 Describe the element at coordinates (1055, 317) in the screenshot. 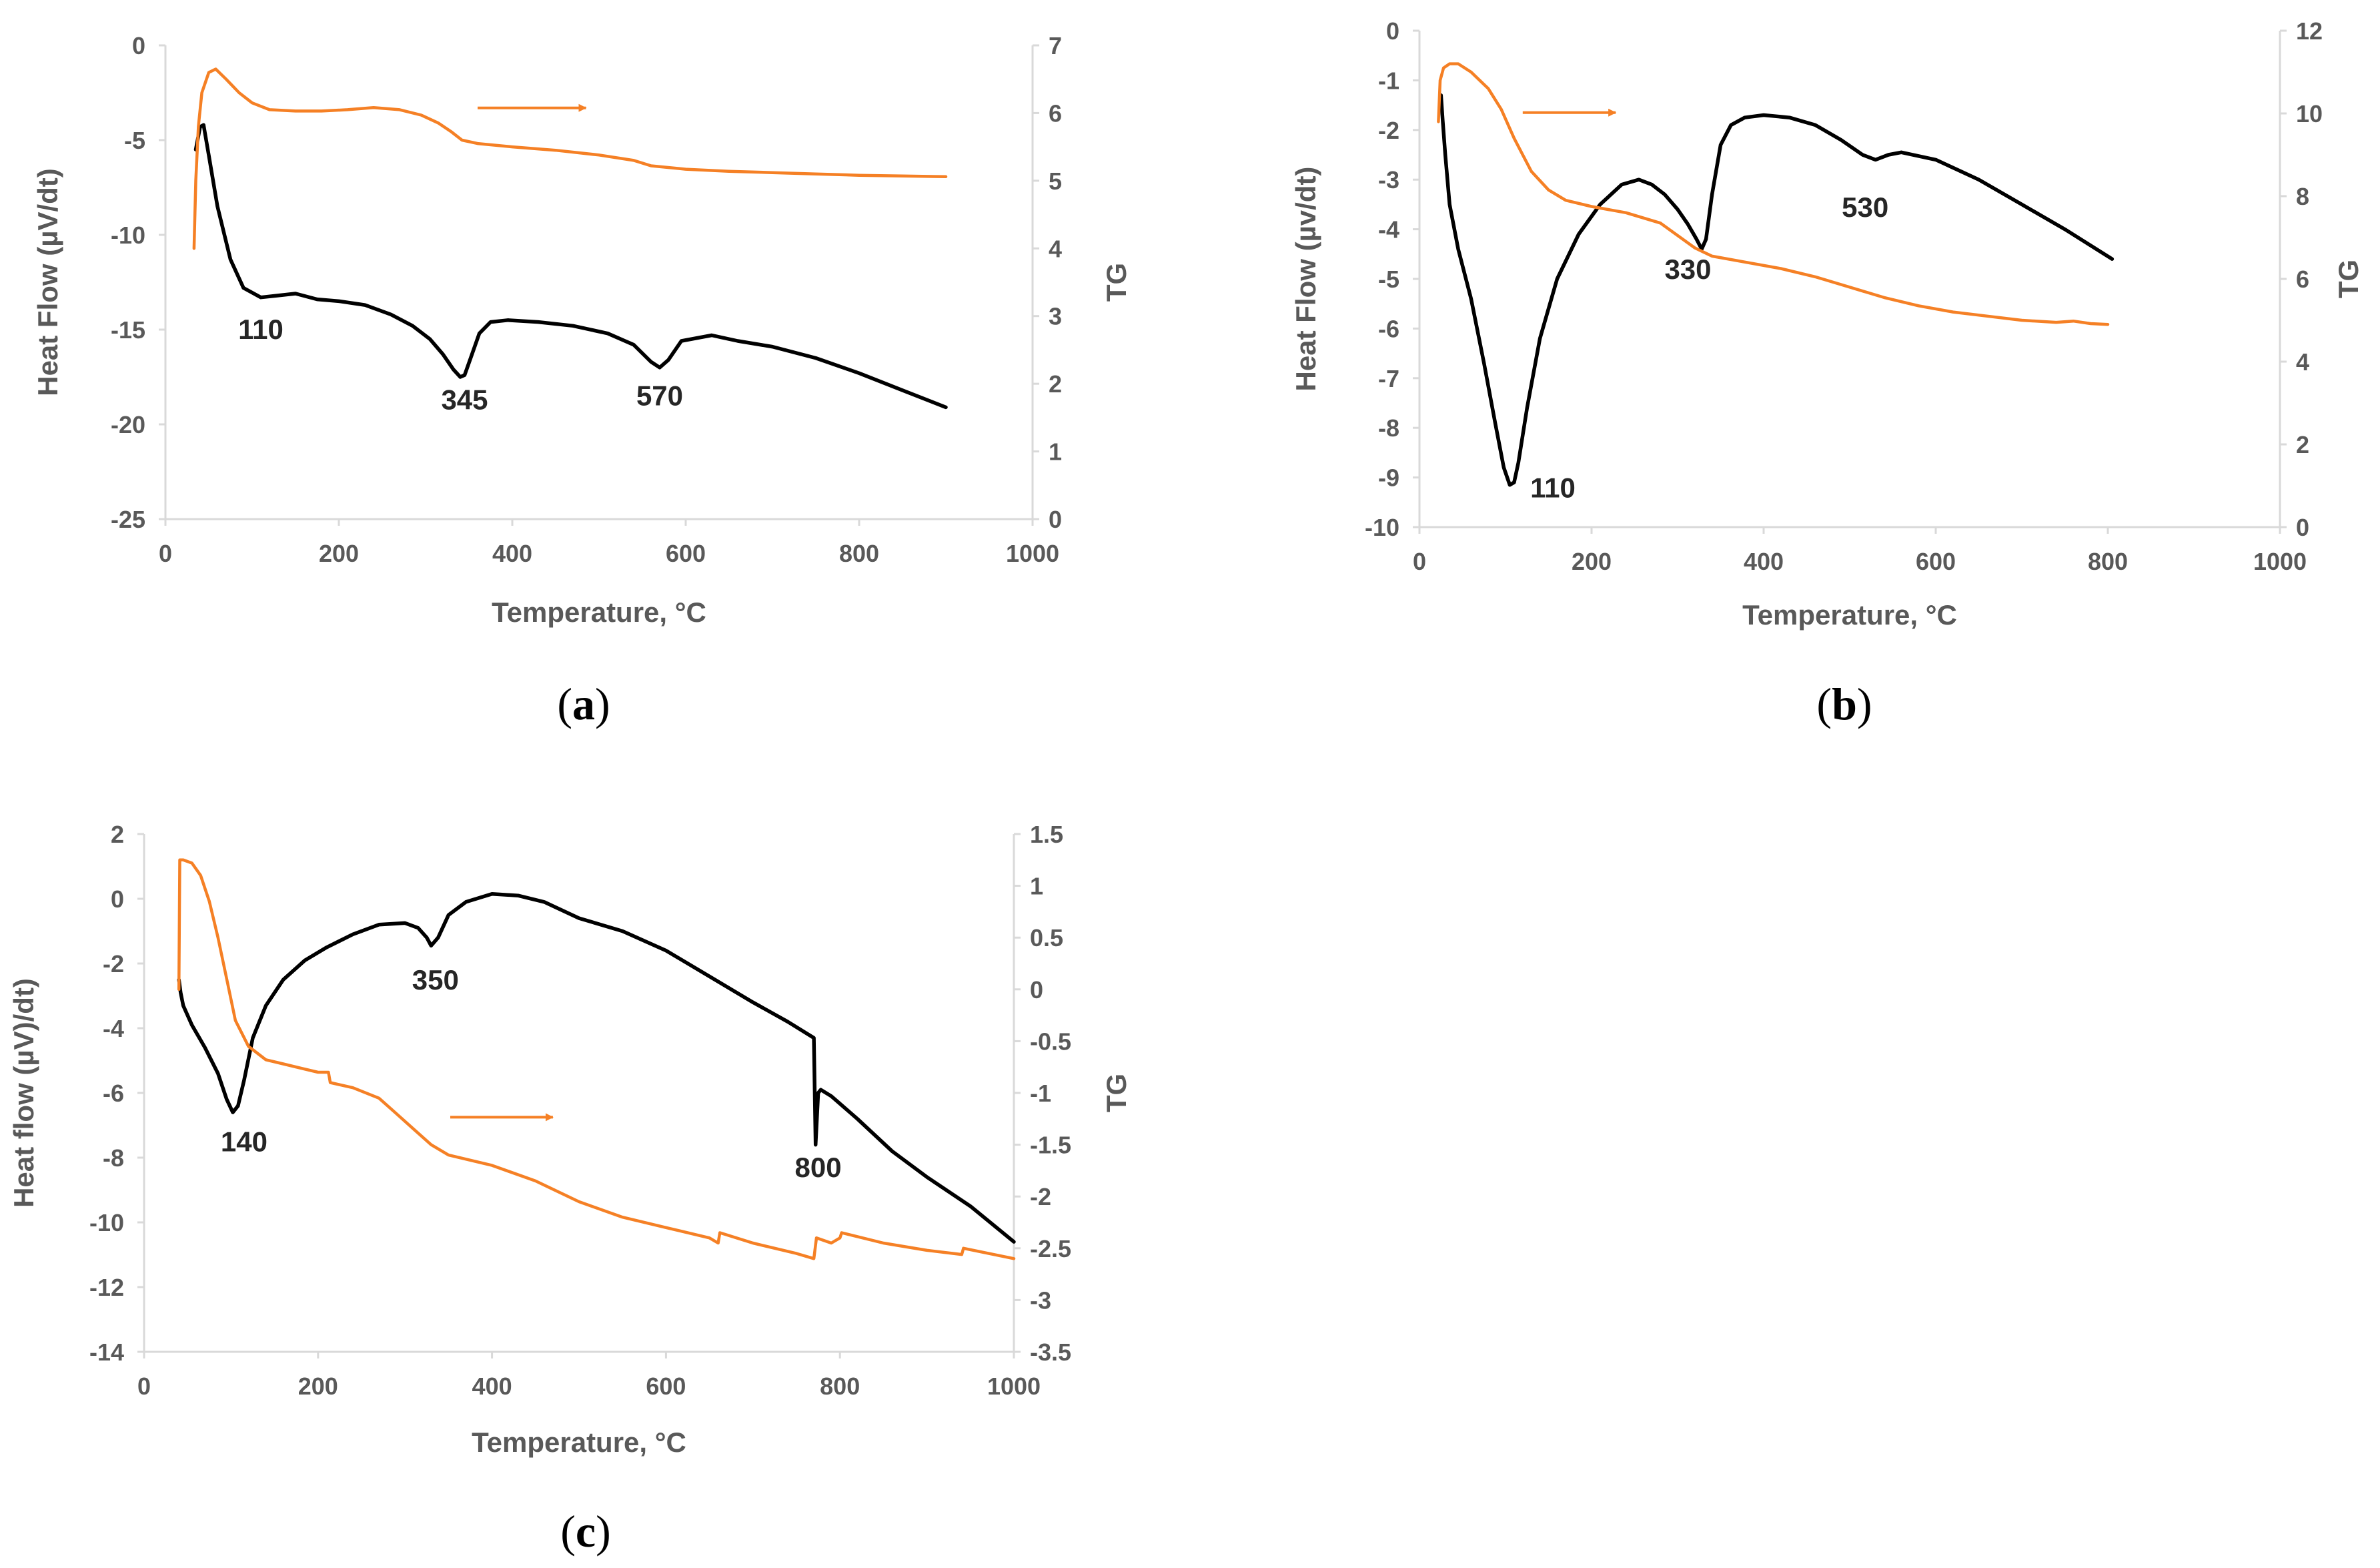

I see `y2-tick-label: 3` at that location.